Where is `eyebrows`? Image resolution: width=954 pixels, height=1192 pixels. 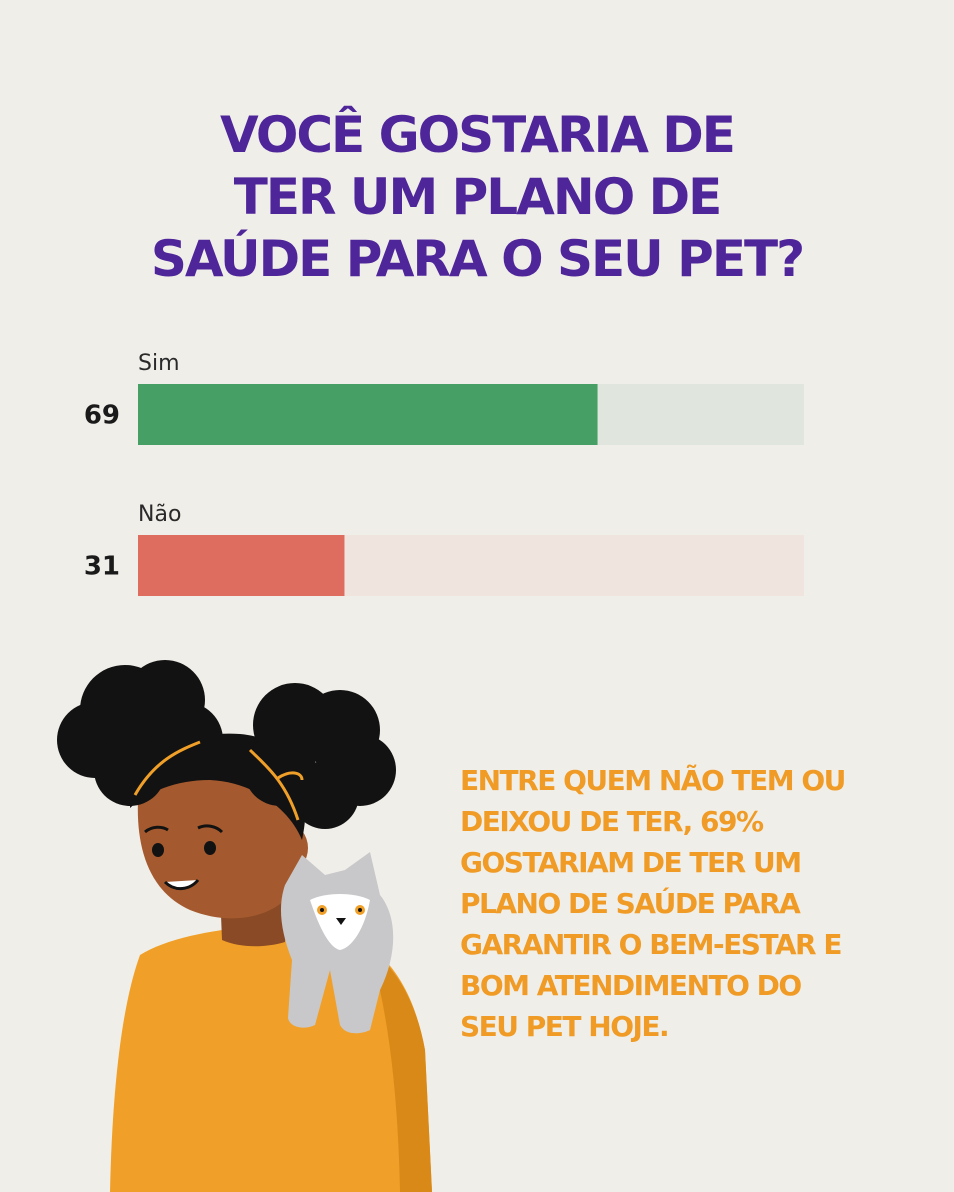 eyebrows is located at coordinates (184, 829).